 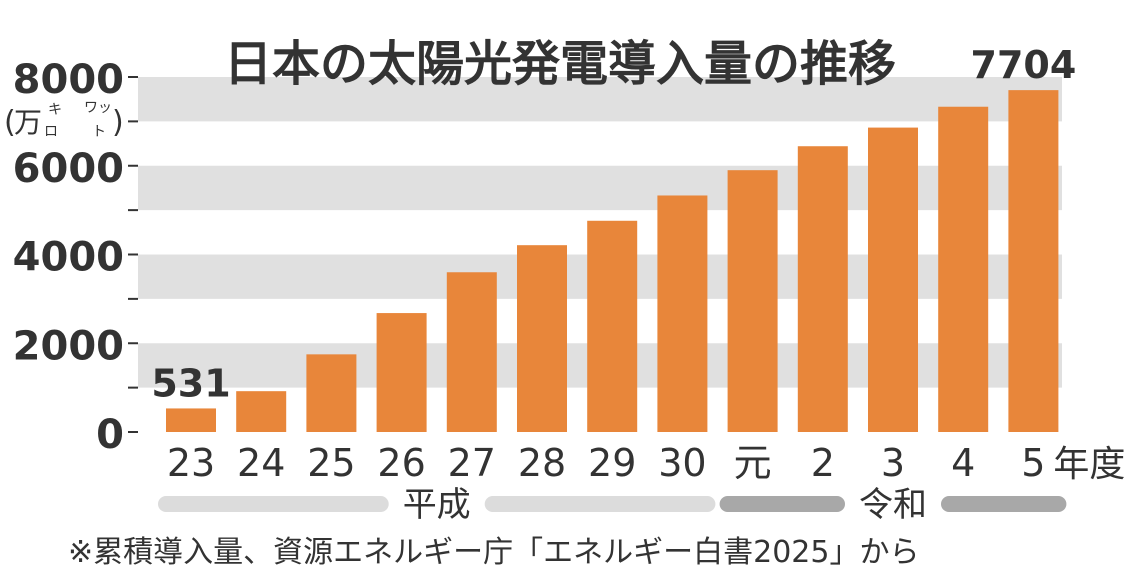 I want to click on unit-close: ), so click(x=118, y=122).